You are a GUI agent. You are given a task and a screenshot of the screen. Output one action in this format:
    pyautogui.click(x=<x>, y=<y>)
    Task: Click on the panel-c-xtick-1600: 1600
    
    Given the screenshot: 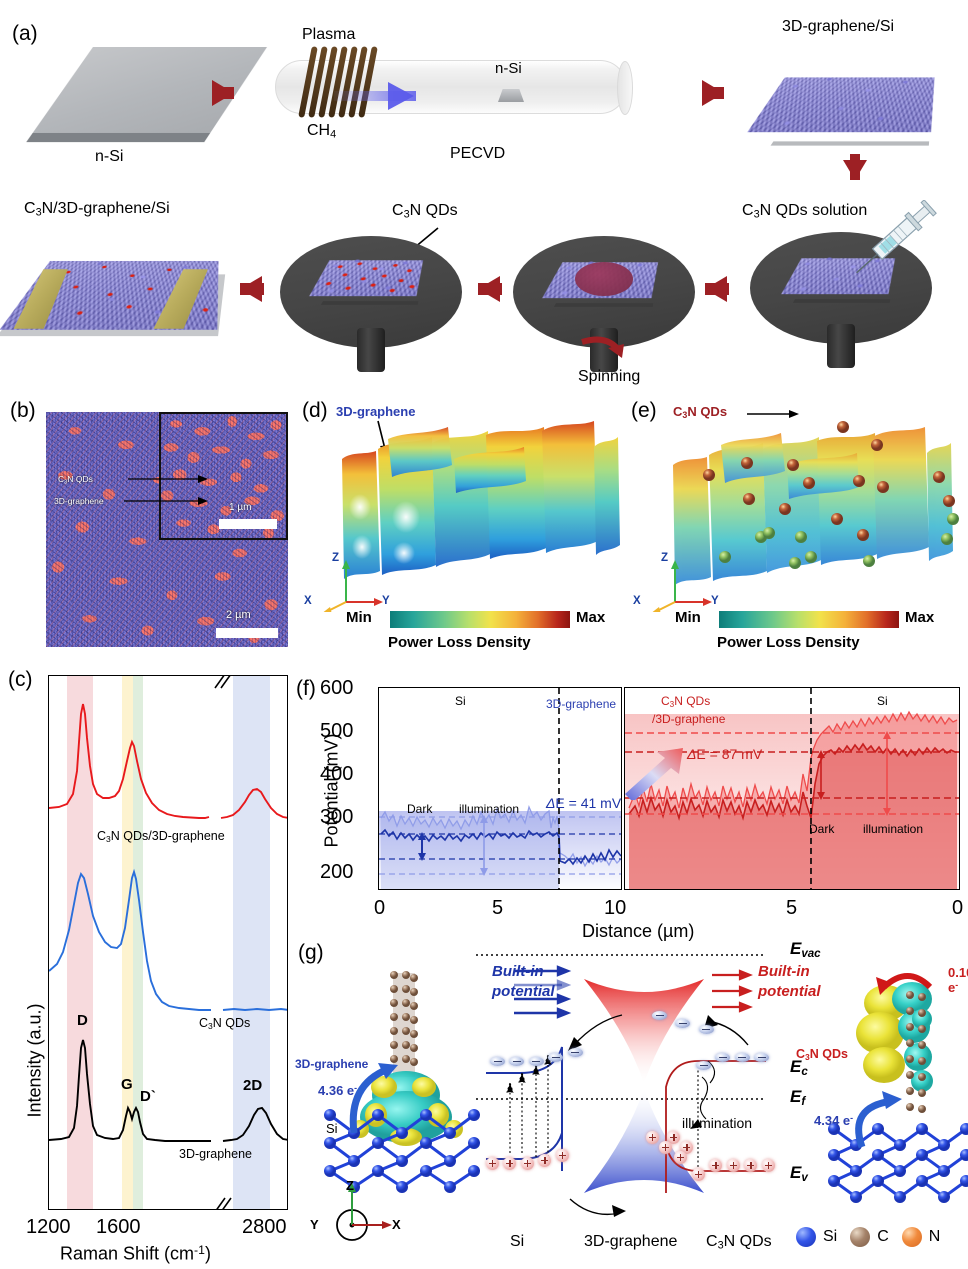 What is the action you would take?
    pyautogui.click(x=118, y=1227)
    